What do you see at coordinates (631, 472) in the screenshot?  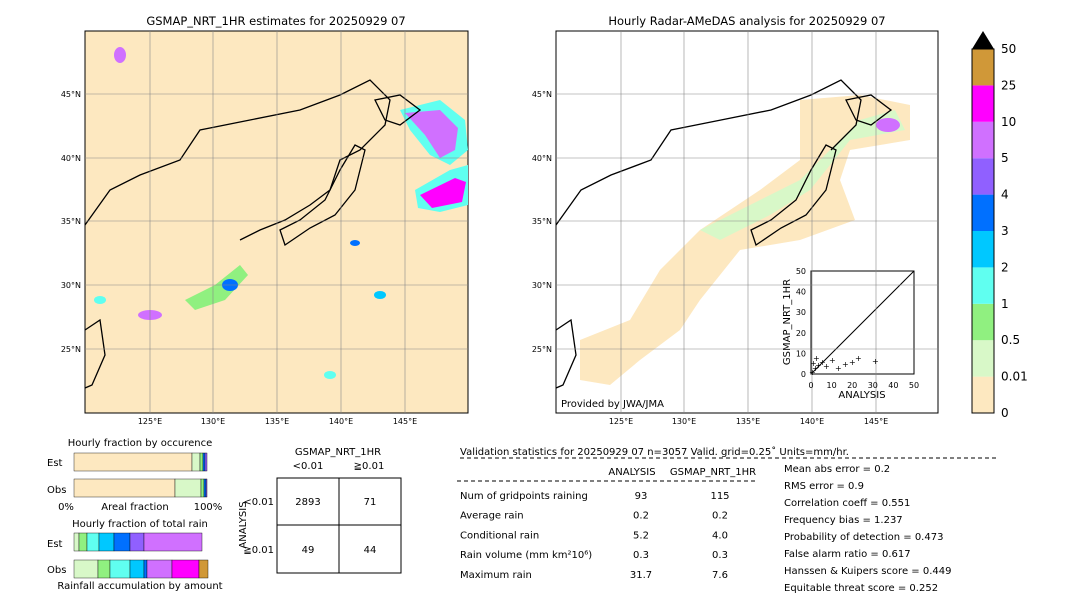 I see `validation-col: ANALYSIS` at bounding box center [631, 472].